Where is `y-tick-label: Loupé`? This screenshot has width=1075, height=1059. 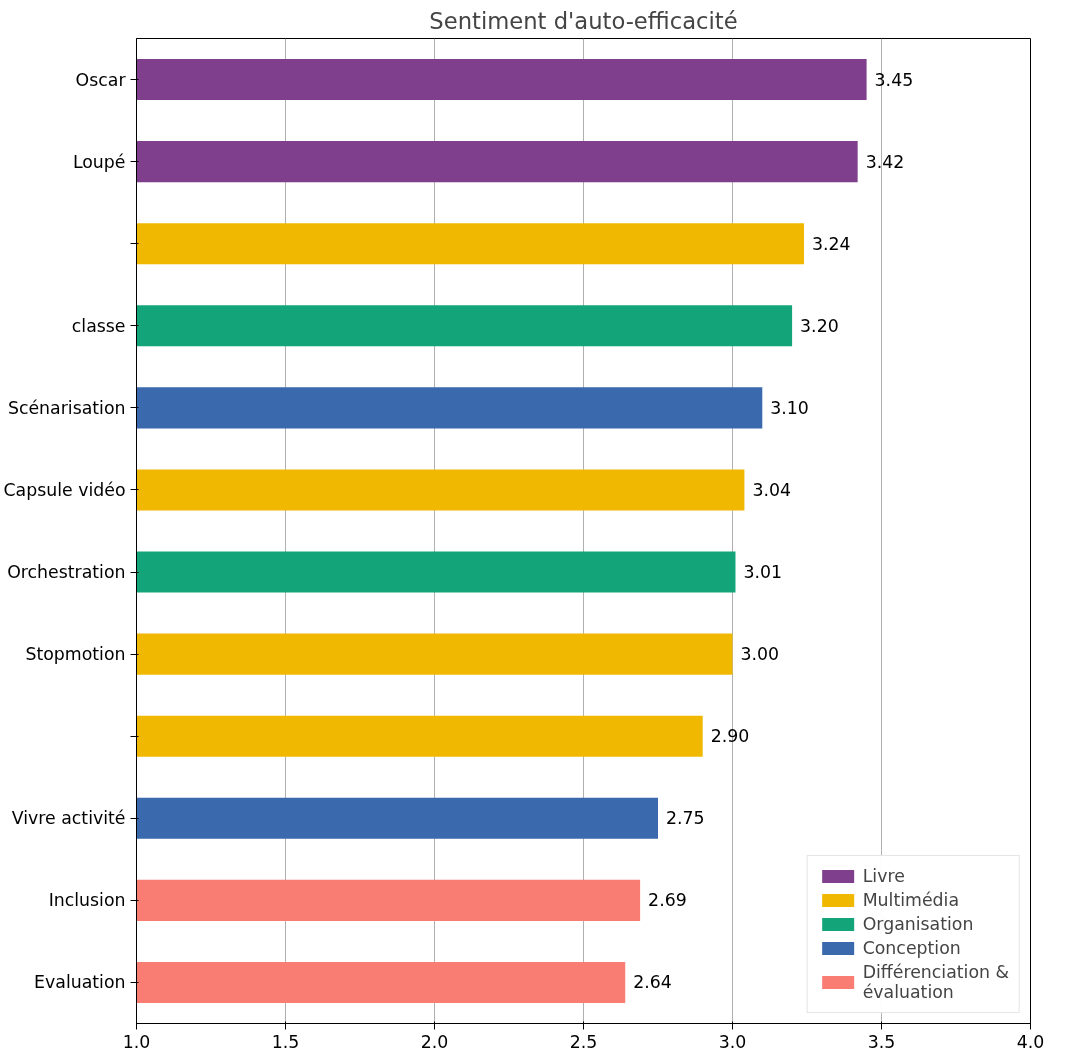
y-tick-label: Loupé is located at coordinates (99, 161).